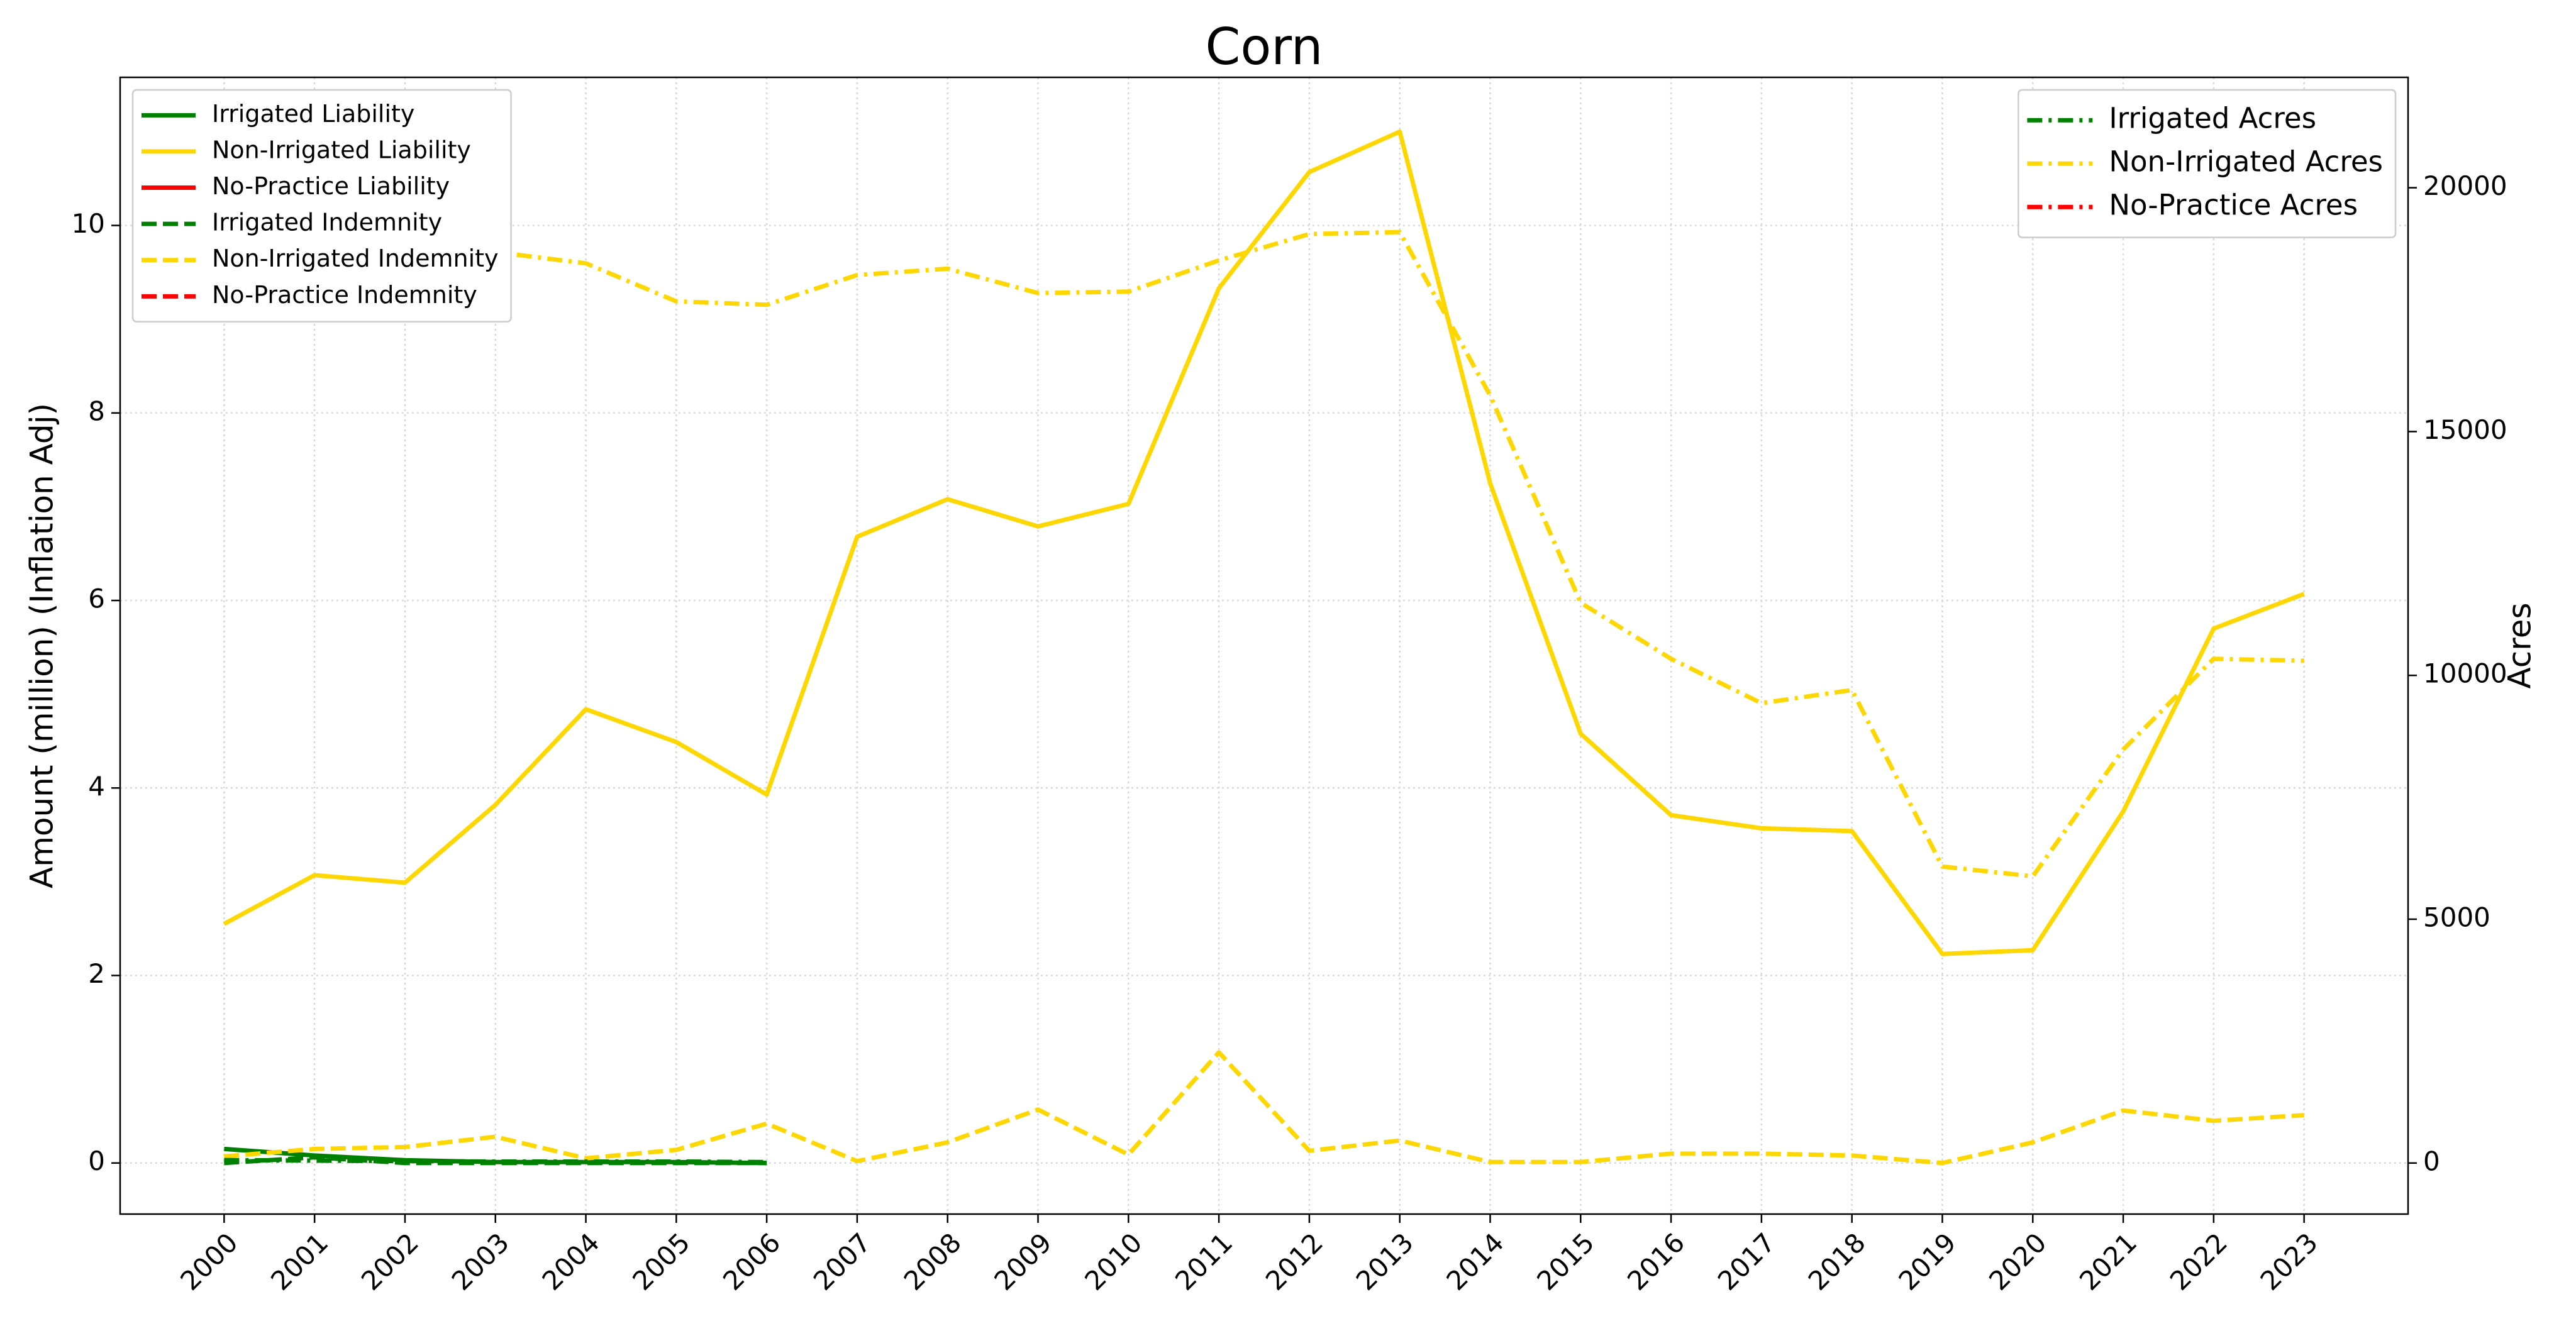 This screenshot has height=1326, width=2576. Describe the element at coordinates (1474, 1261) in the screenshot. I see `x-tick-label: 2014` at that location.